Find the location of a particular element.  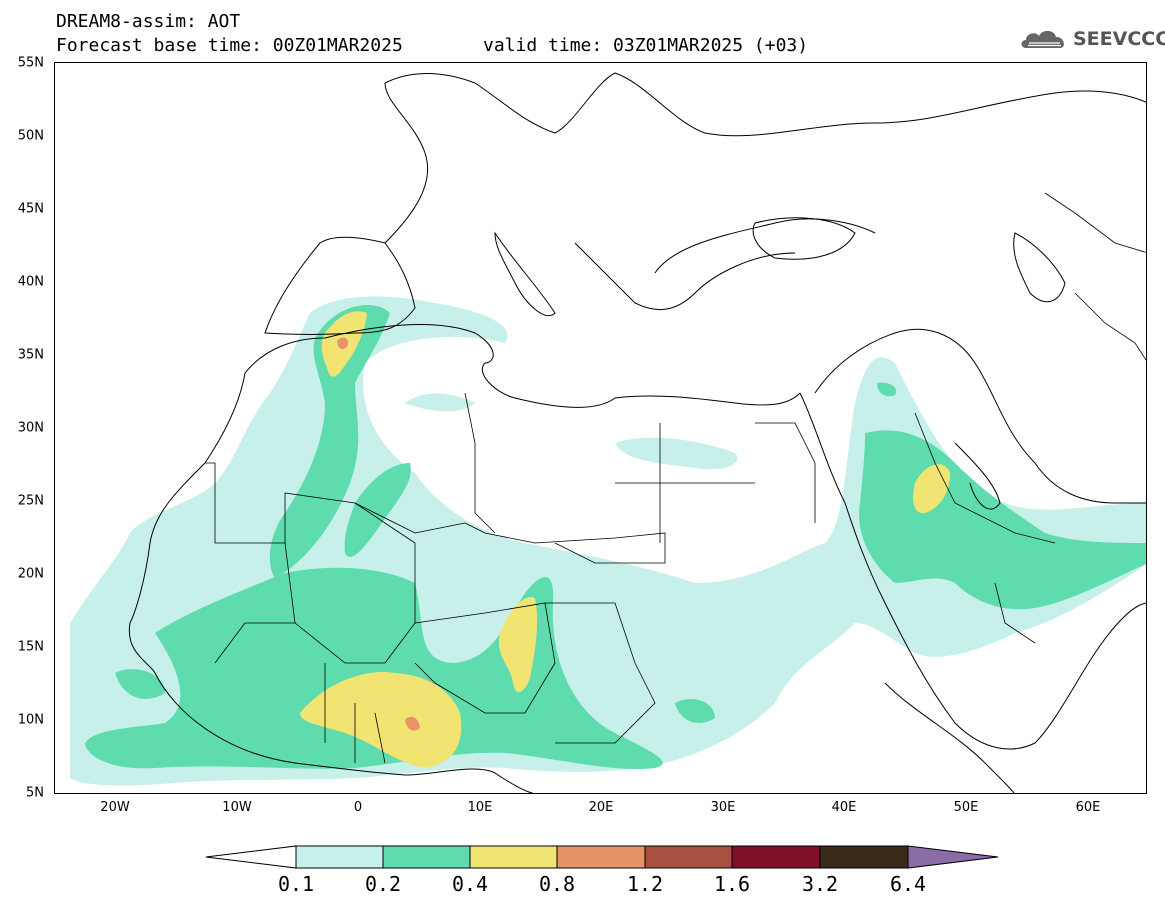

colorbar-segment-above is located at coordinates (953, 857).